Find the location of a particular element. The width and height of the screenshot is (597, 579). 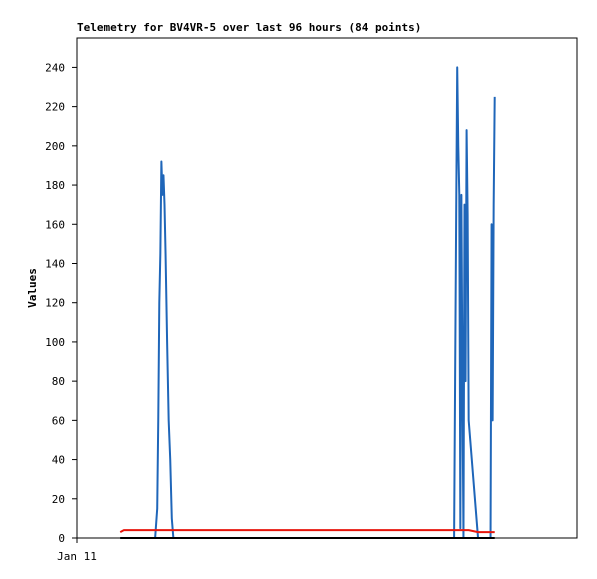

y-tick-label: 60 is located at coordinates (58, 420).